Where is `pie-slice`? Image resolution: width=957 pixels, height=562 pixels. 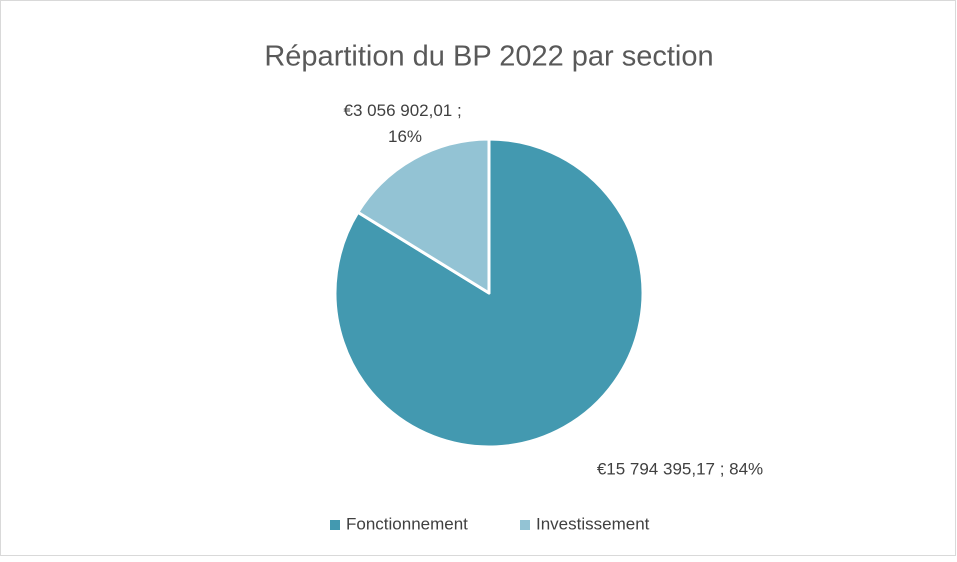
pie-slice is located at coordinates (423, 216).